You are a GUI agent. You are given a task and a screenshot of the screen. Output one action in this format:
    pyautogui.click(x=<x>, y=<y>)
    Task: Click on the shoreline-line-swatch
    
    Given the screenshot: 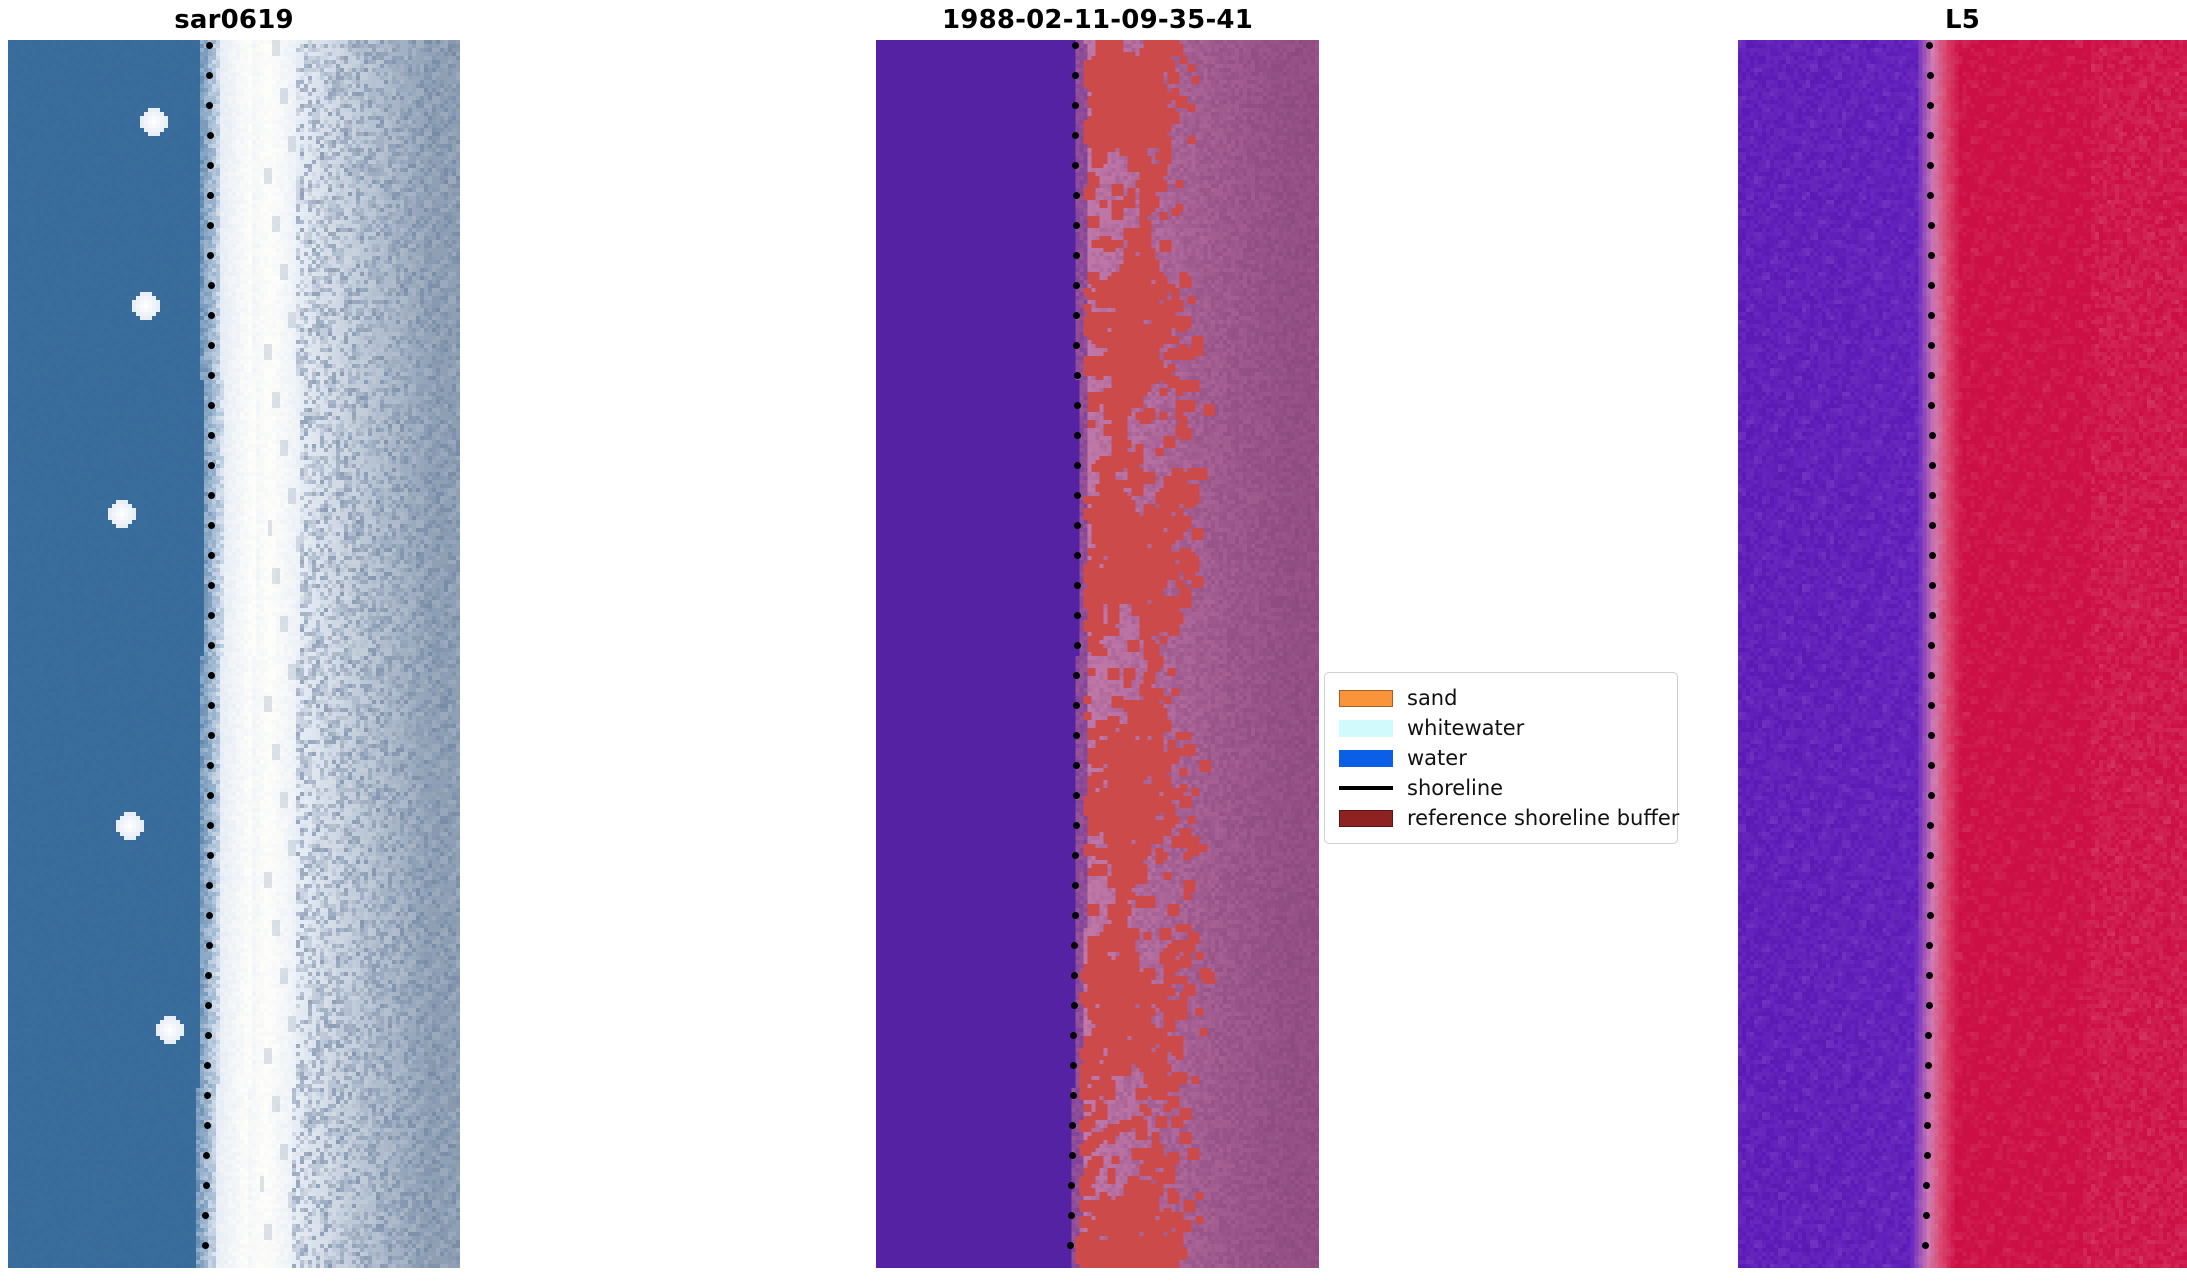 What is the action you would take?
    pyautogui.click(x=1366, y=788)
    